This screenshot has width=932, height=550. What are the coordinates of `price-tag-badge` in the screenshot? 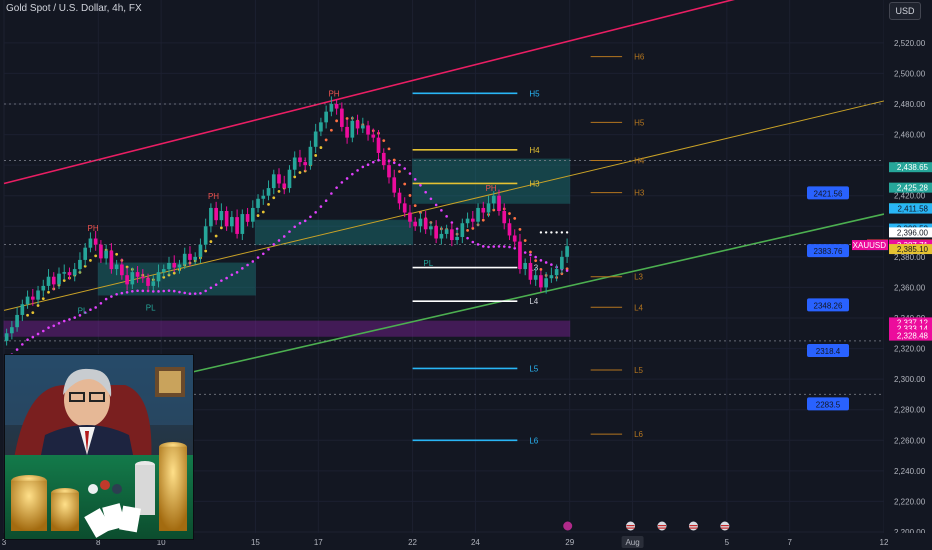 It's located at (870, 245).